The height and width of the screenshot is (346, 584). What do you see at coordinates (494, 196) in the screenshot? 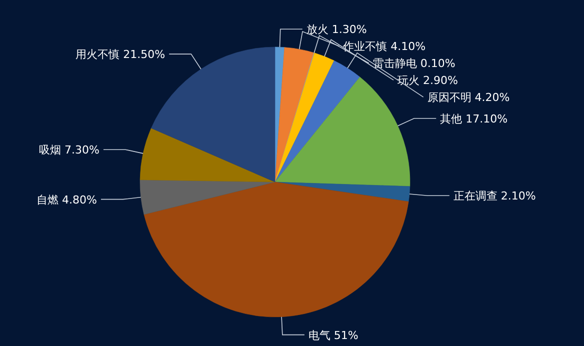
I see `slice-label: 正在调查 2.10%` at bounding box center [494, 196].